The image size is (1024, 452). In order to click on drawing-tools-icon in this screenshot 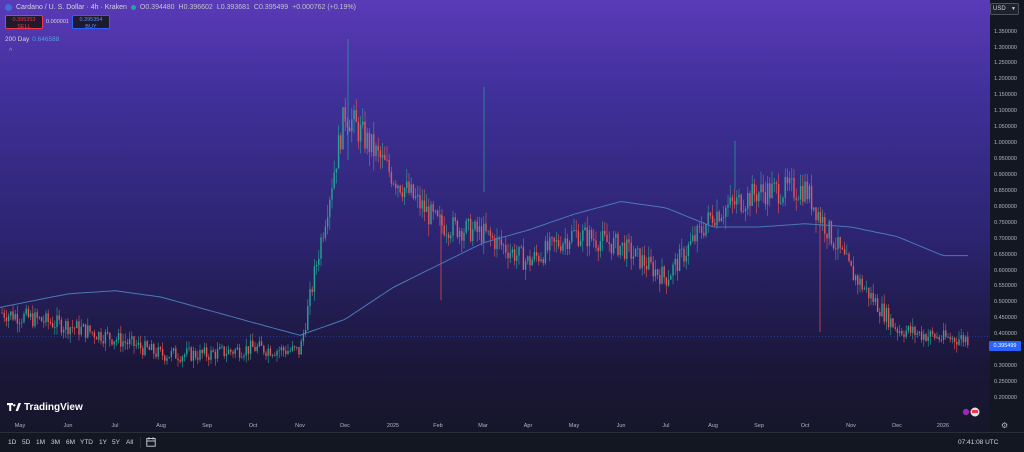, I will do `click(971, 412)`.